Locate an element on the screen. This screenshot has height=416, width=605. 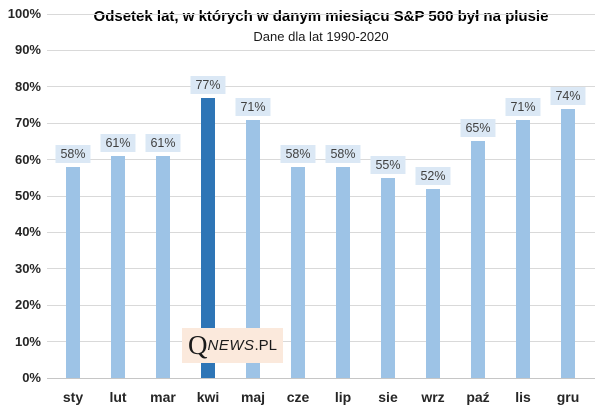
y-axis-tick-label: 70% is located at coordinates (27, 123).